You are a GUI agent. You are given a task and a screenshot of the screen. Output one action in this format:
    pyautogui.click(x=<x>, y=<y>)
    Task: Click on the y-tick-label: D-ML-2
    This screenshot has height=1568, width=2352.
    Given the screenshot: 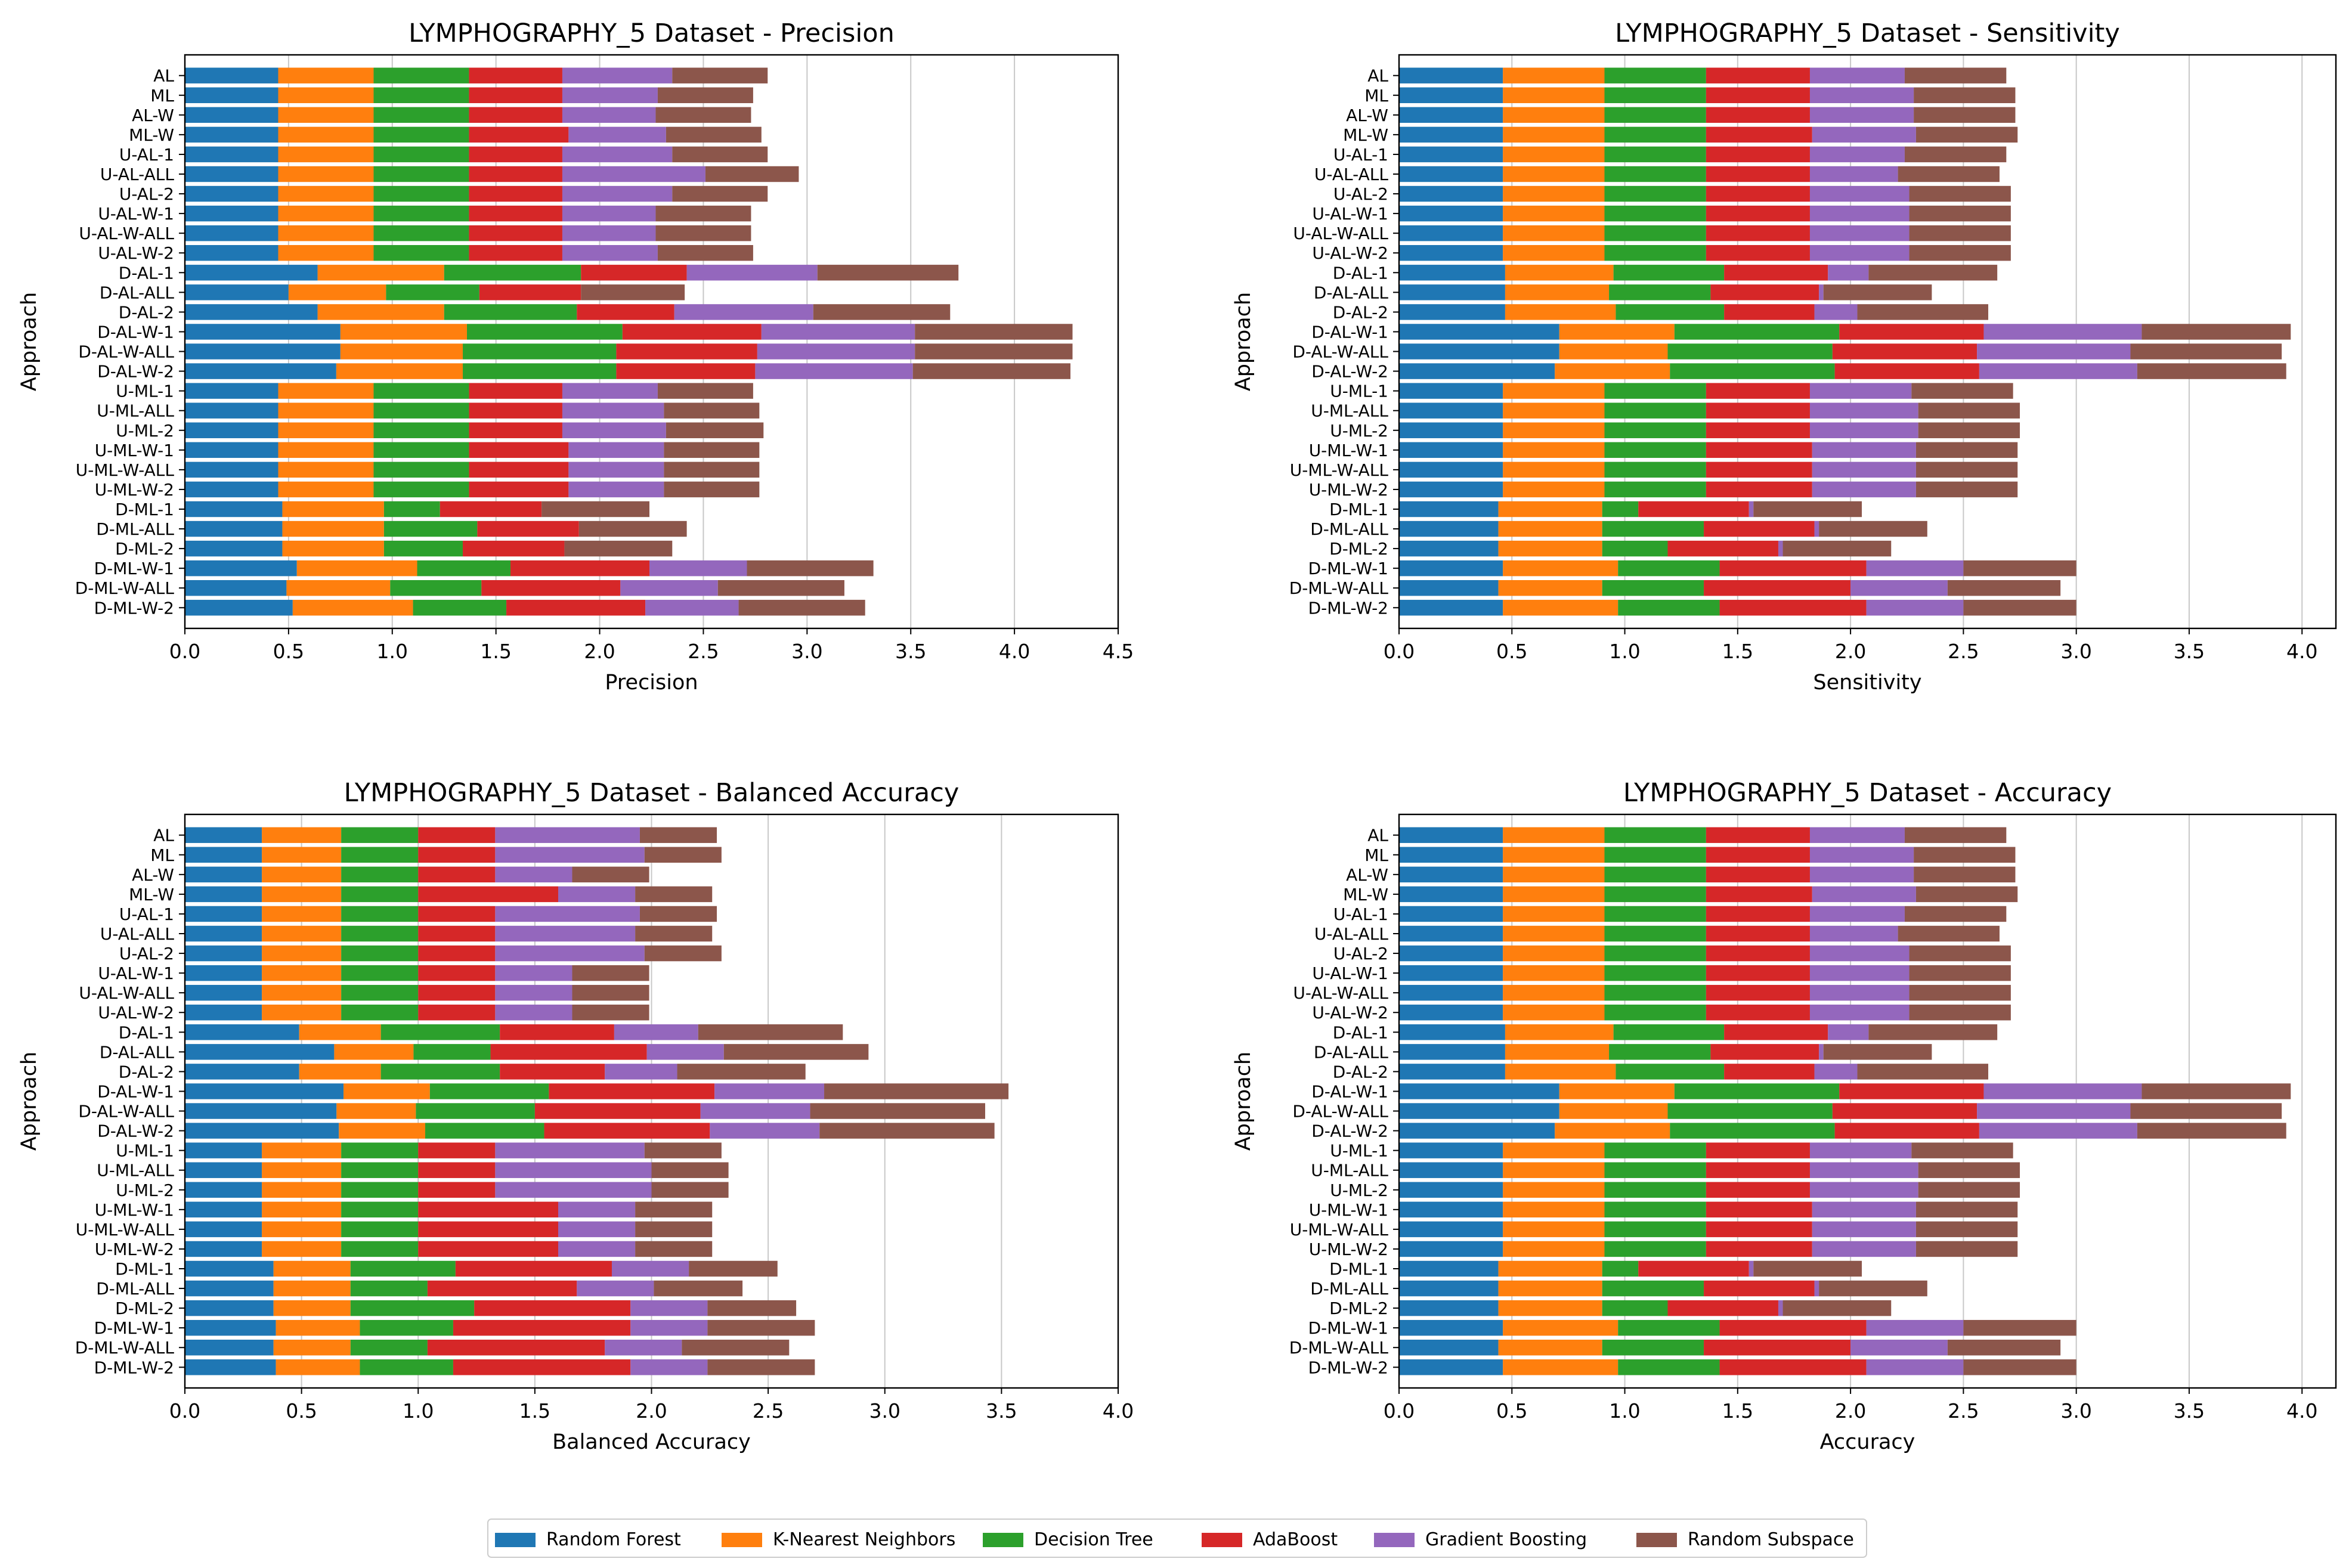 What is the action you would take?
    pyautogui.click(x=1358, y=549)
    